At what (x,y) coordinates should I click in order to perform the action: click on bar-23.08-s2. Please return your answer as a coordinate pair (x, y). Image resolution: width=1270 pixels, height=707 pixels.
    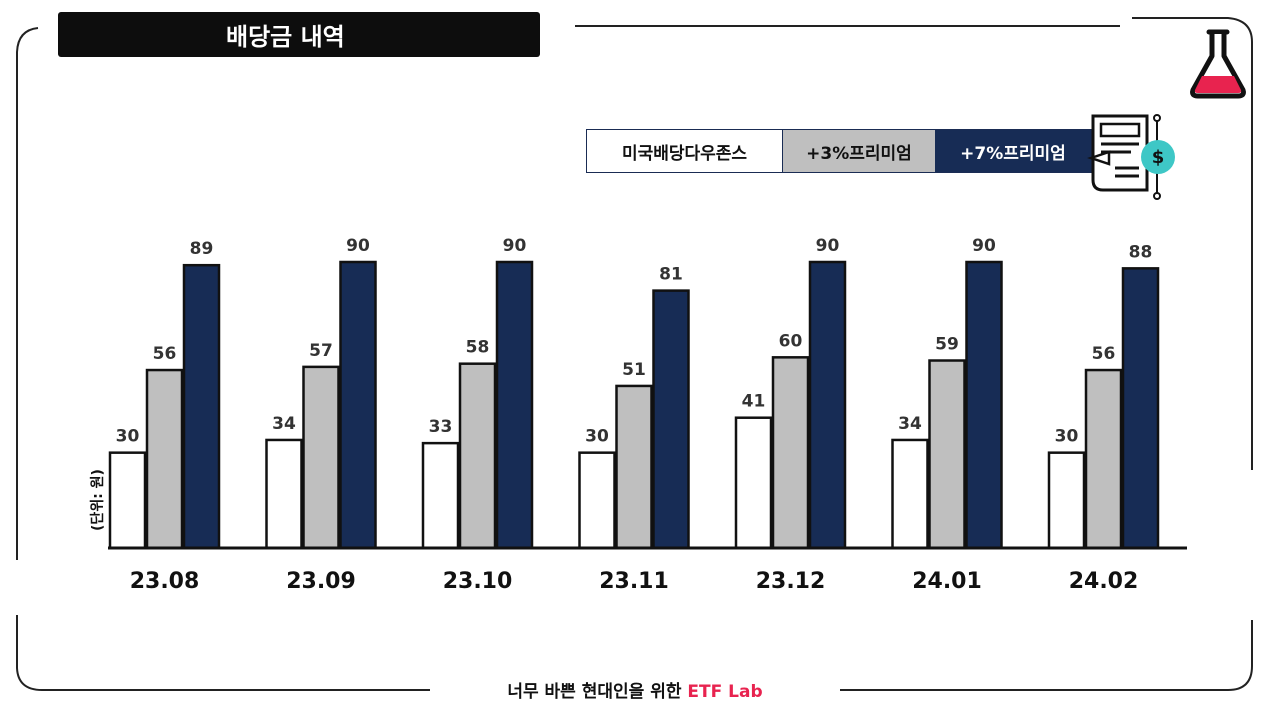
    Looking at the image, I should click on (201, 406).